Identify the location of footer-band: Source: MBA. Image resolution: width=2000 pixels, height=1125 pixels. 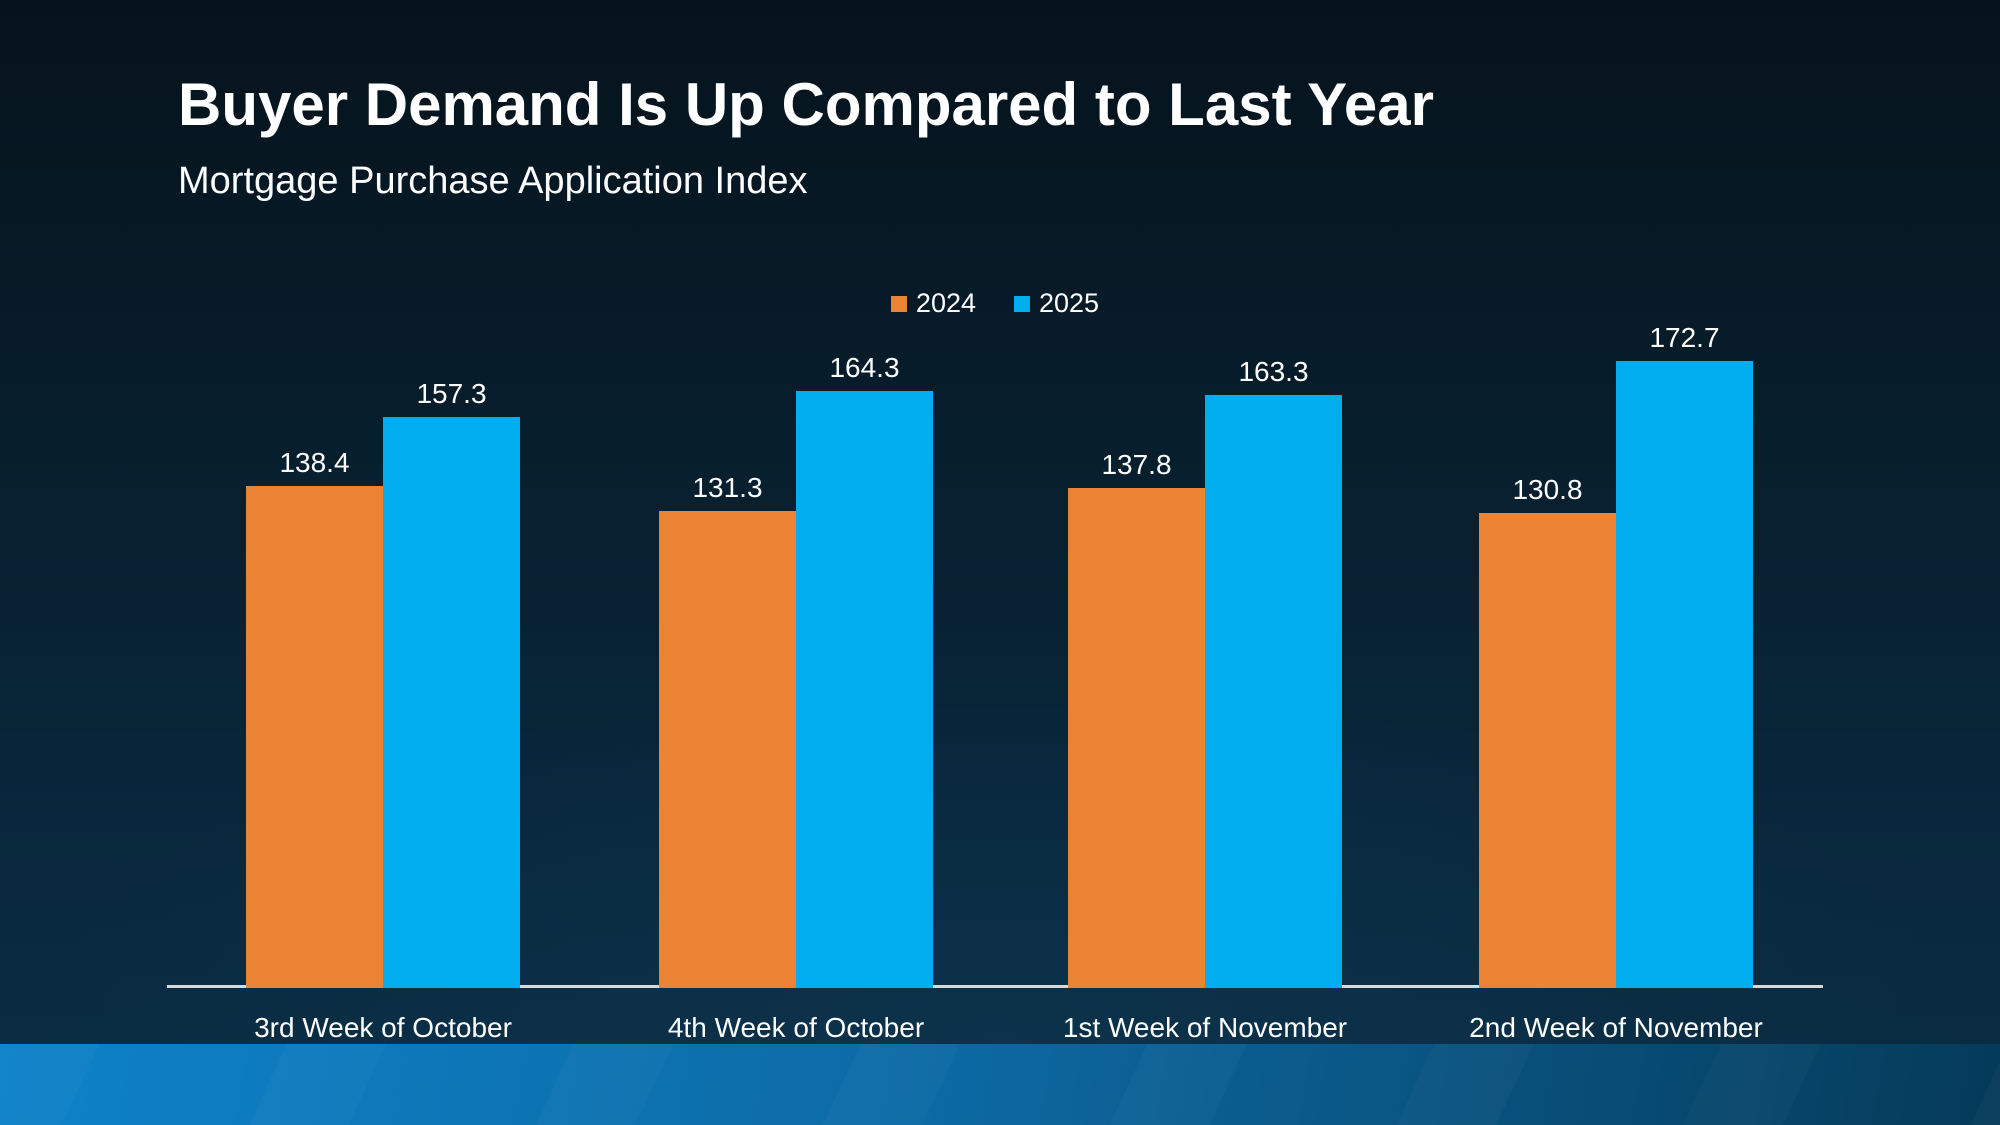
(1000, 1084).